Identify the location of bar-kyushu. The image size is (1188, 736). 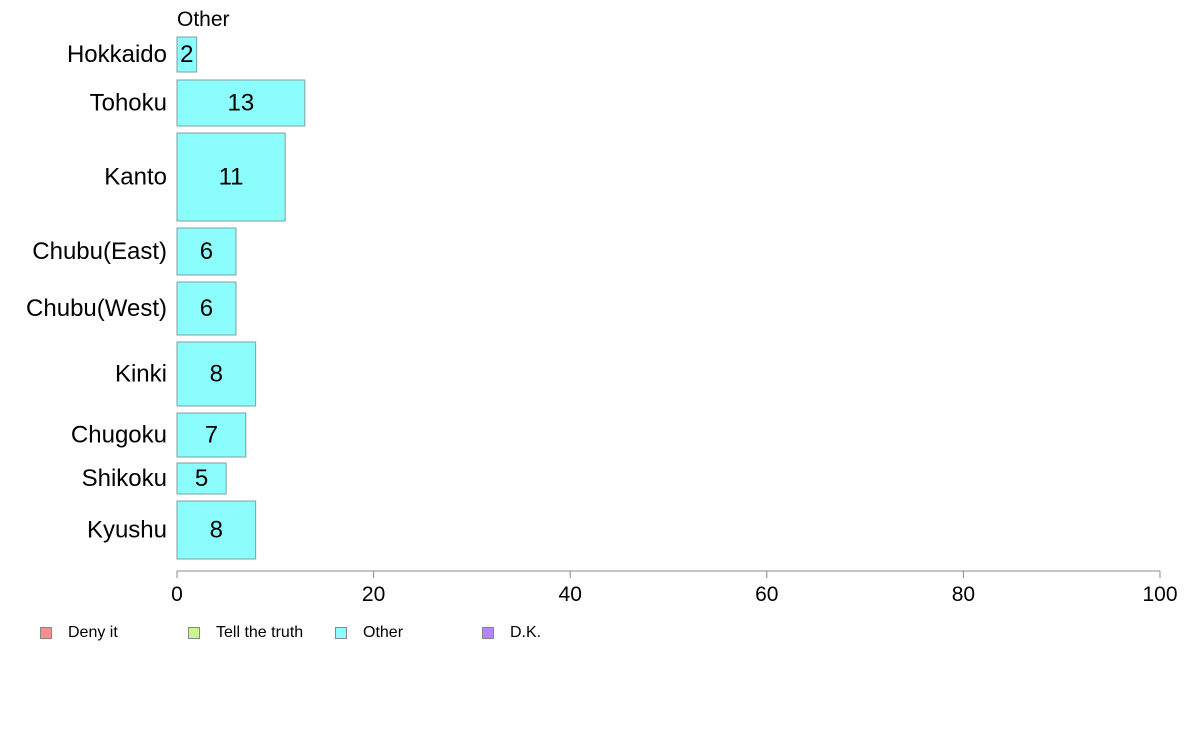
(216, 530).